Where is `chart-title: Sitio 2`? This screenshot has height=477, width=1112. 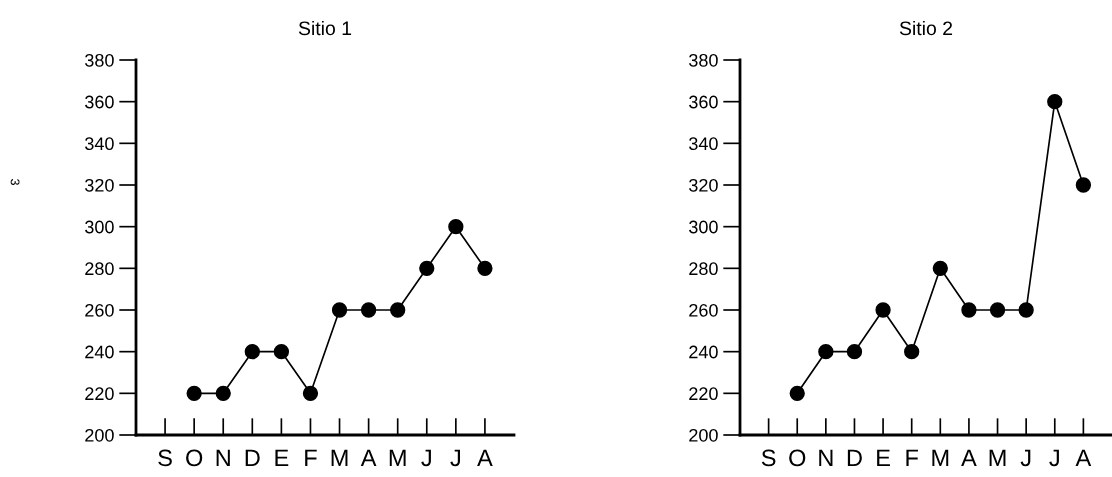 chart-title: Sitio 2 is located at coordinates (926, 28).